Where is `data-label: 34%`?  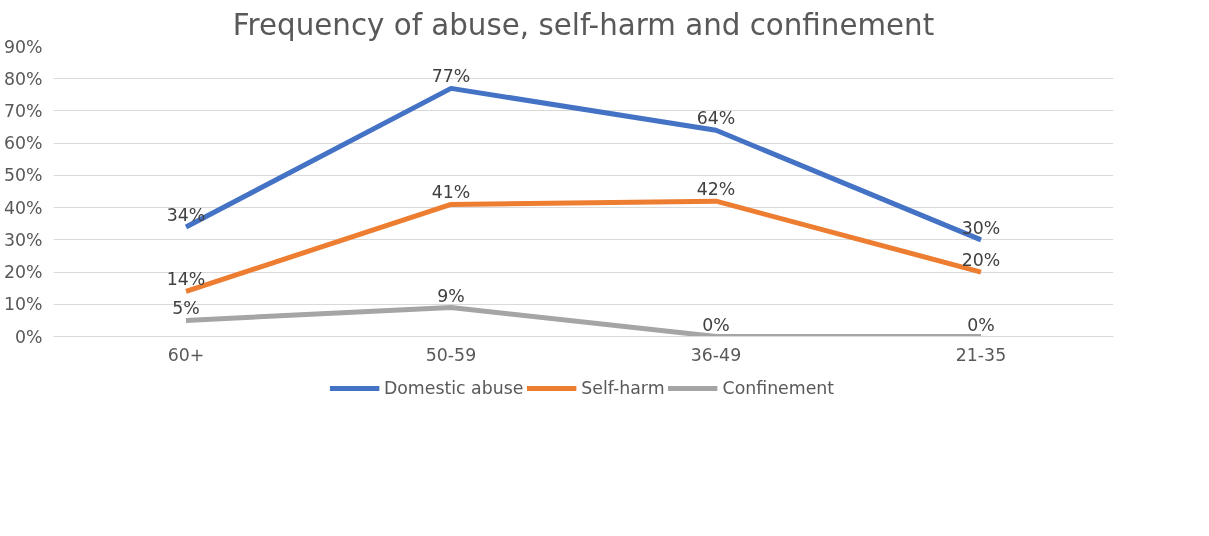
data-label: 34% is located at coordinates (186, 214).